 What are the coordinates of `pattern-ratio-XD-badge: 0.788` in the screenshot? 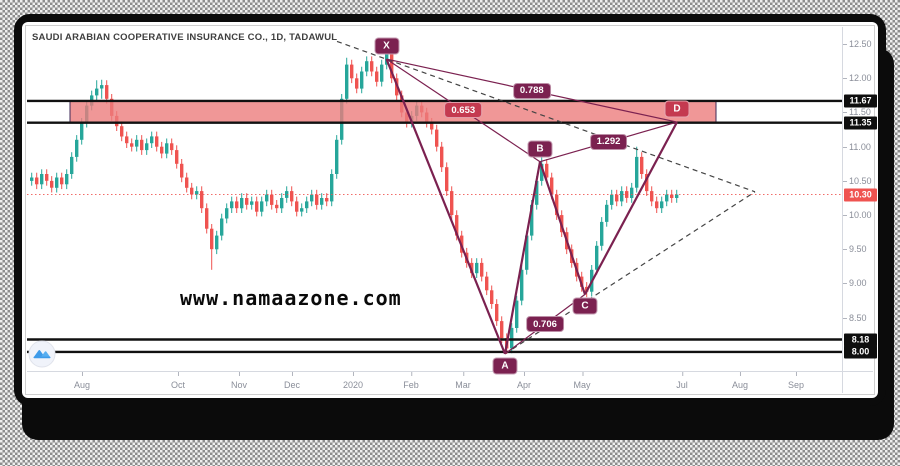 It's located at (531, 90).